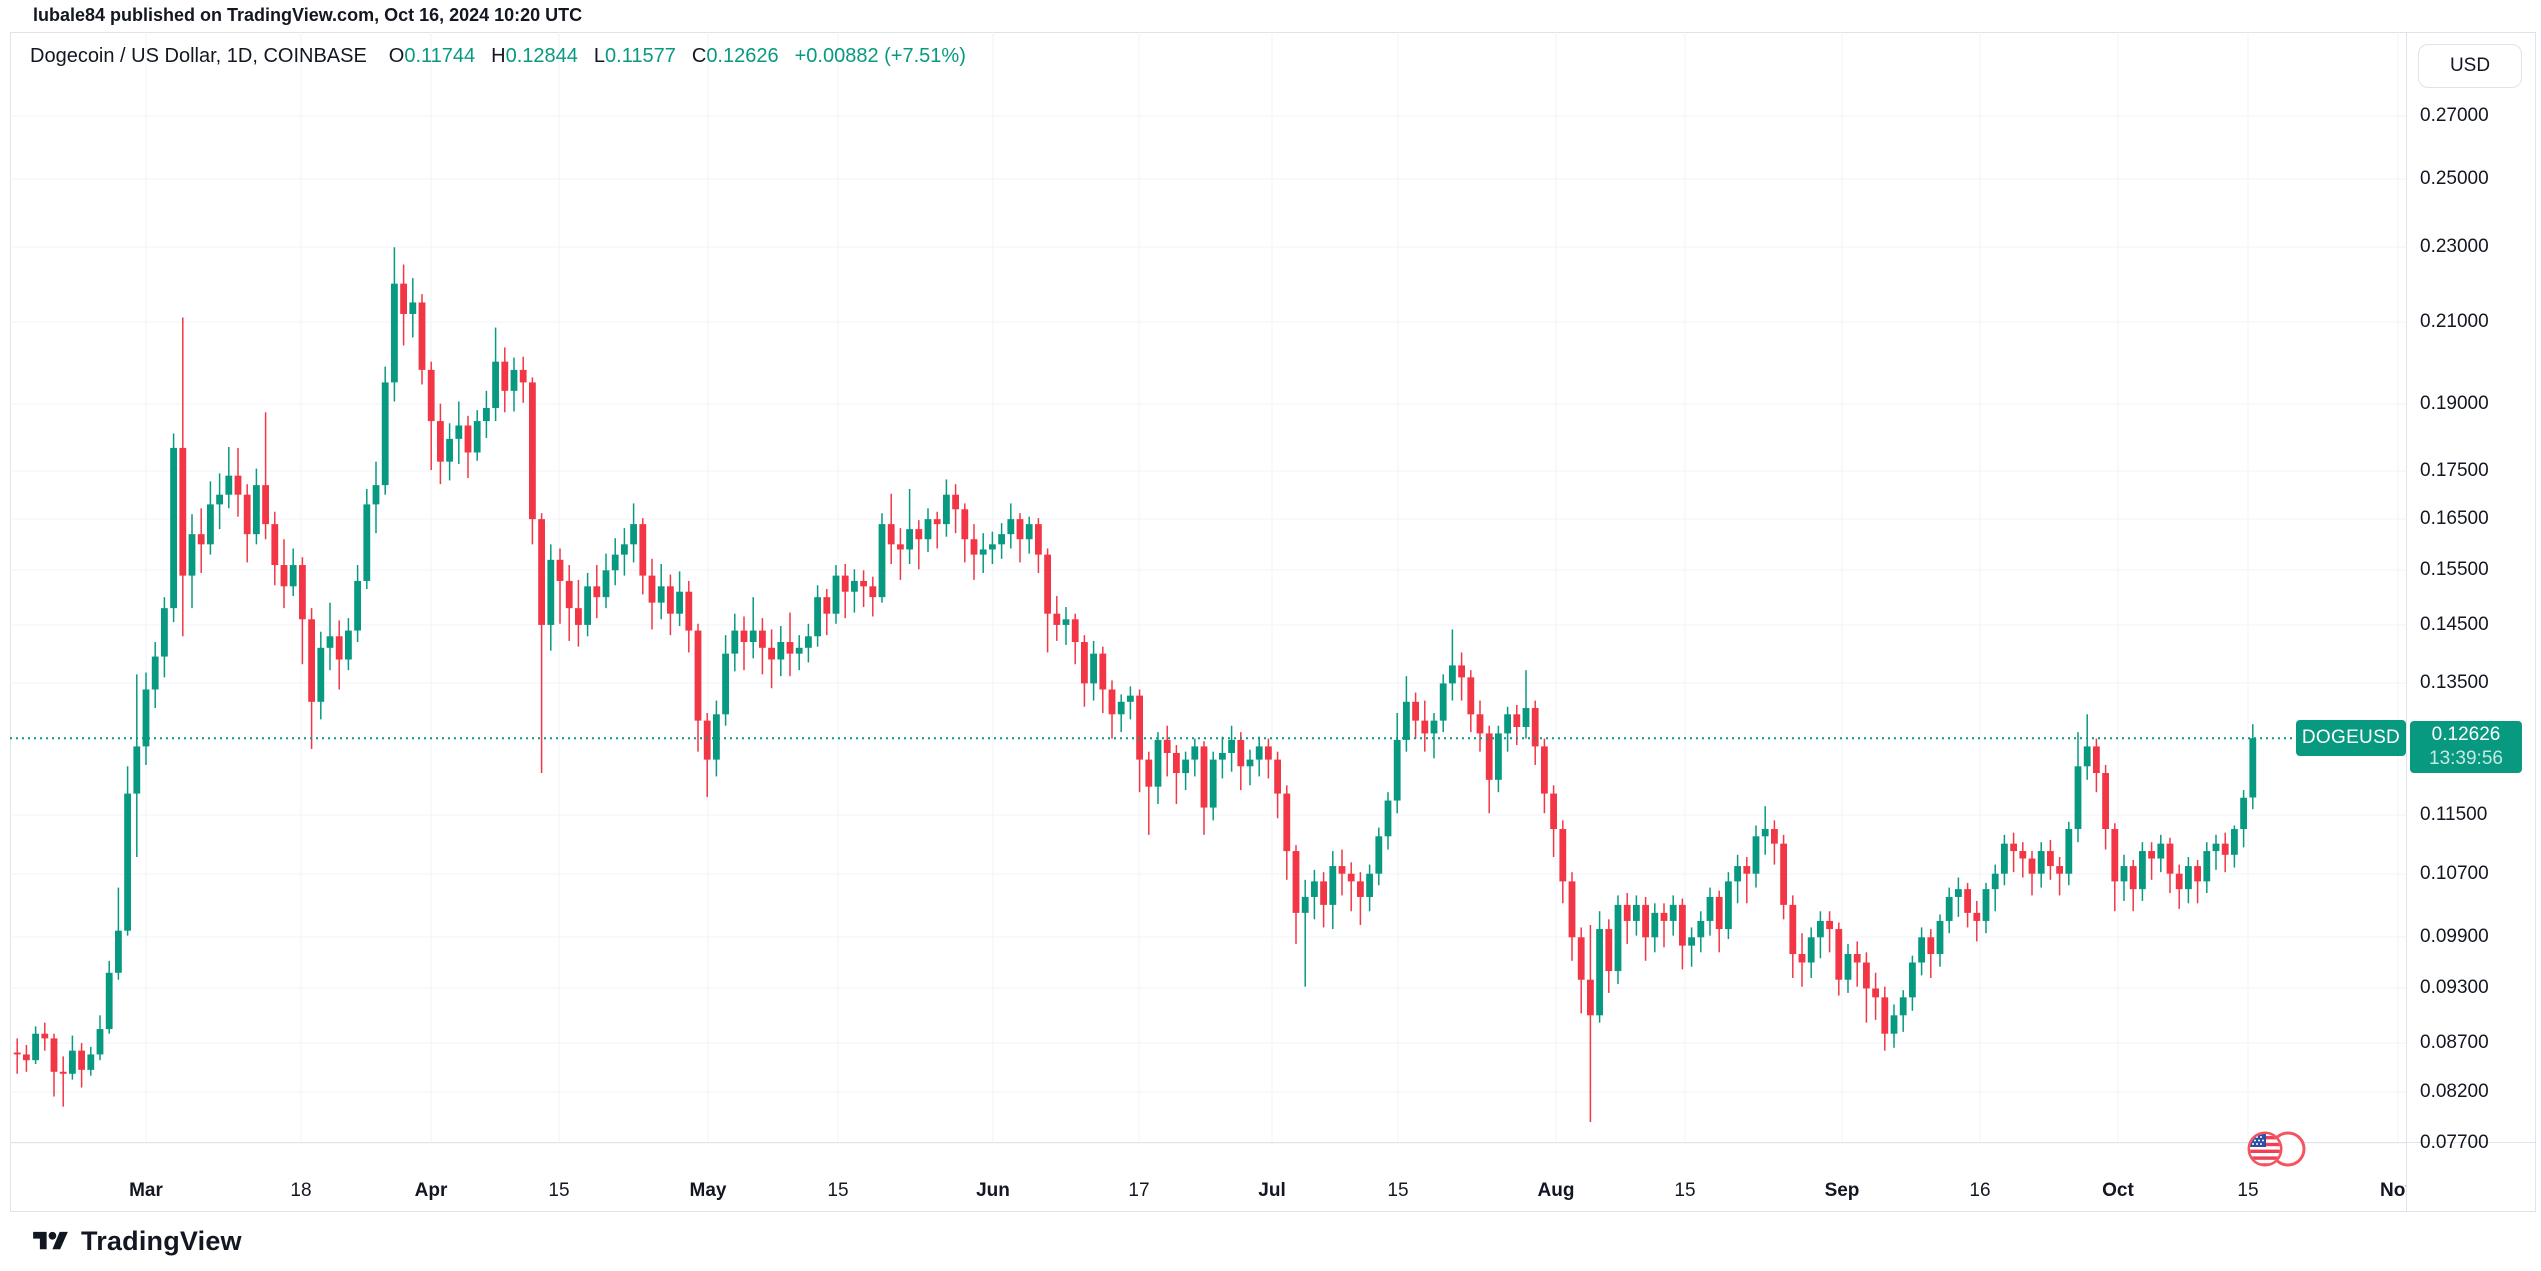  I want to click on currency-usd-button: USD, so click(2470, 66).